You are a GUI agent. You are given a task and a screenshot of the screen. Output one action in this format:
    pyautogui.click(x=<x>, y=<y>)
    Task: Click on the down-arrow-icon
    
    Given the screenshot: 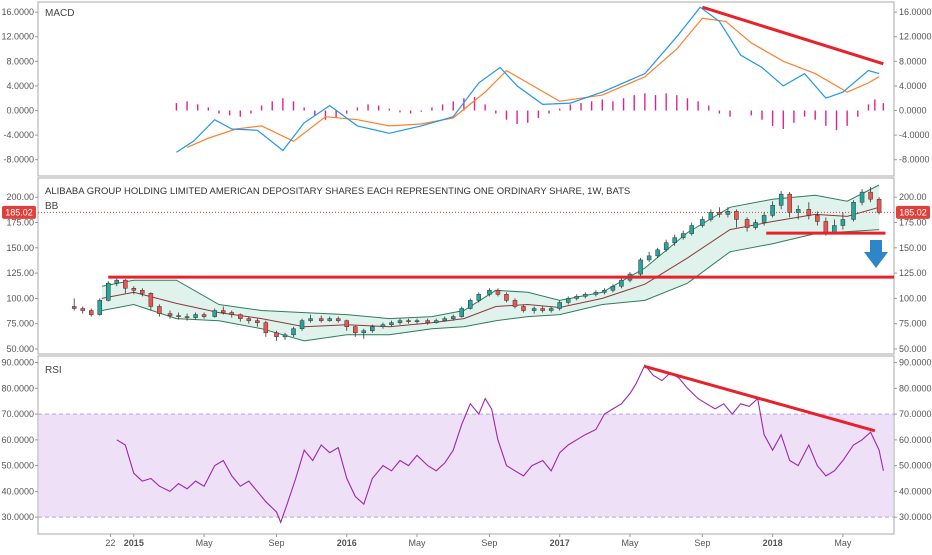 What is the action you would take?
    pyautogui.click(x=876, y=254)
    